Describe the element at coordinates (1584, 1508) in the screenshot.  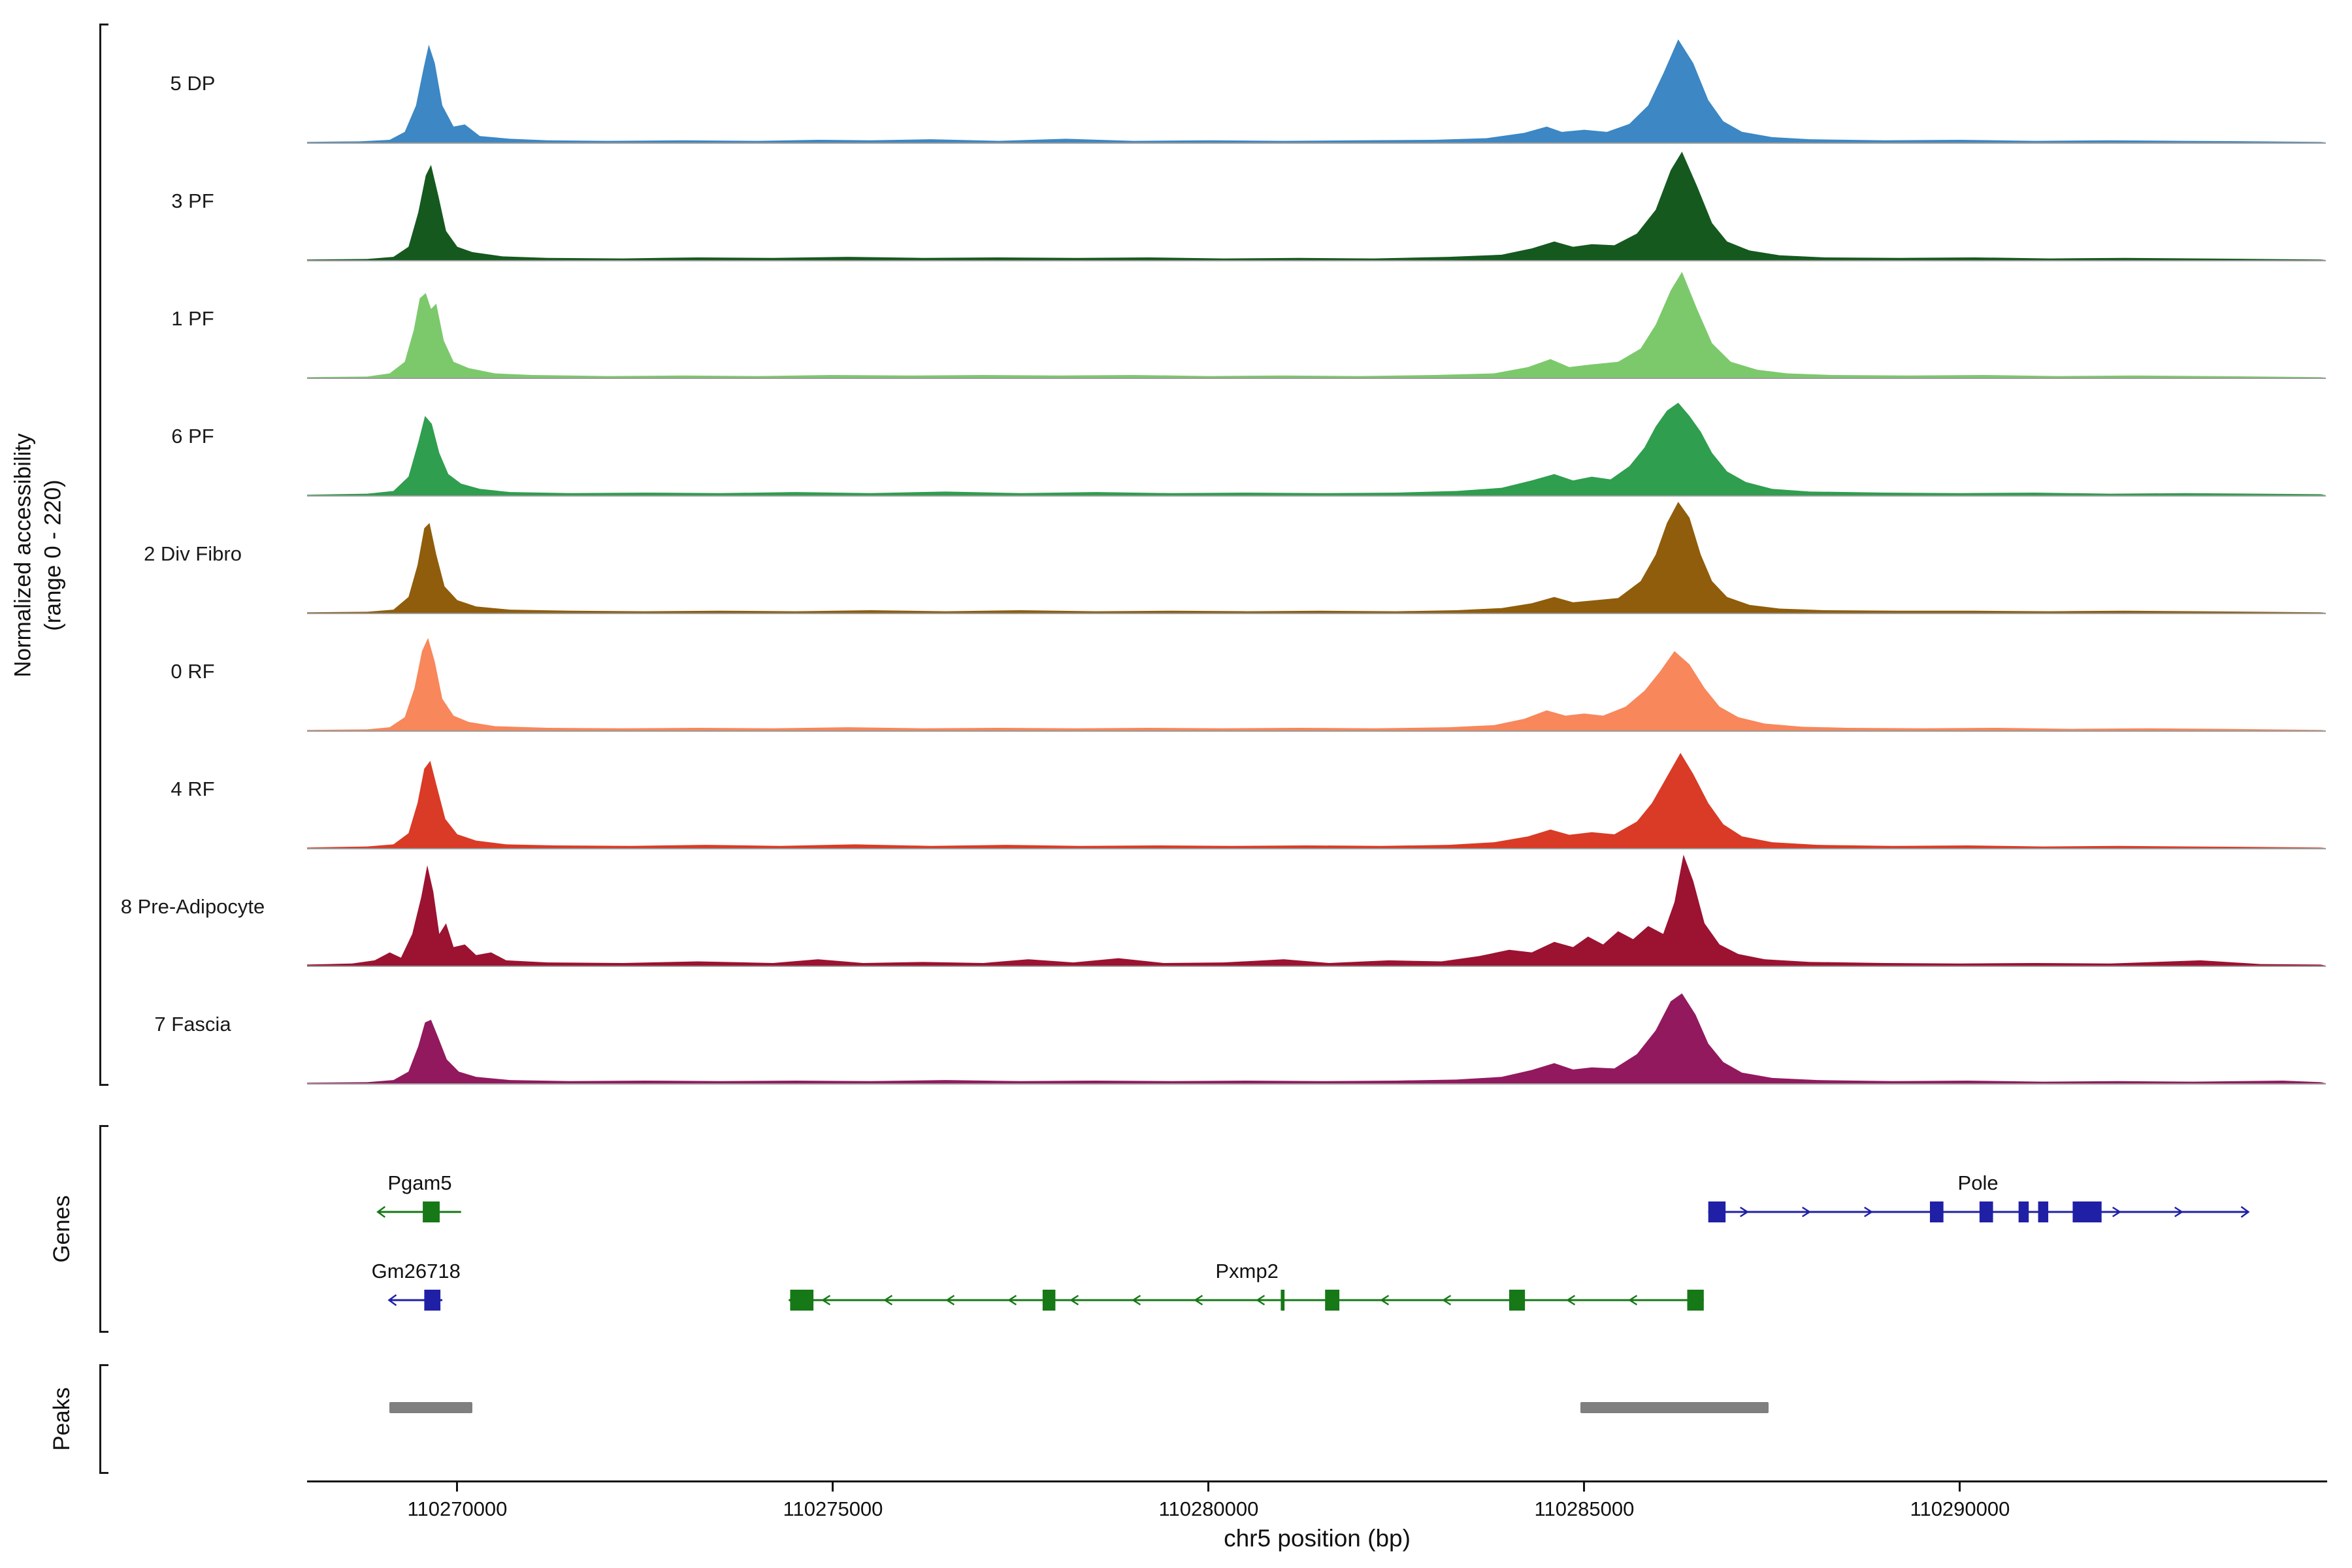
I see `x-axis-tick-label: 110285000` at that location.